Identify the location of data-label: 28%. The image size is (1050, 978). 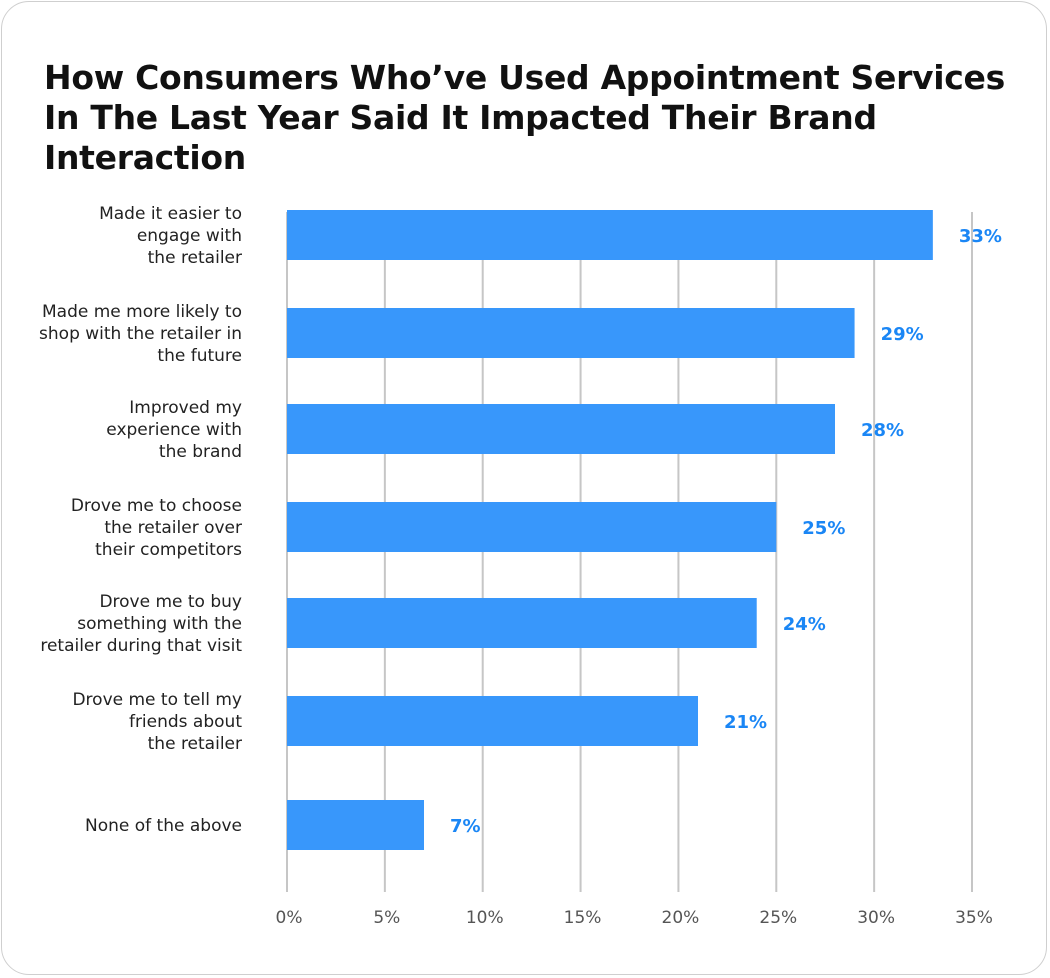
(882, 430).